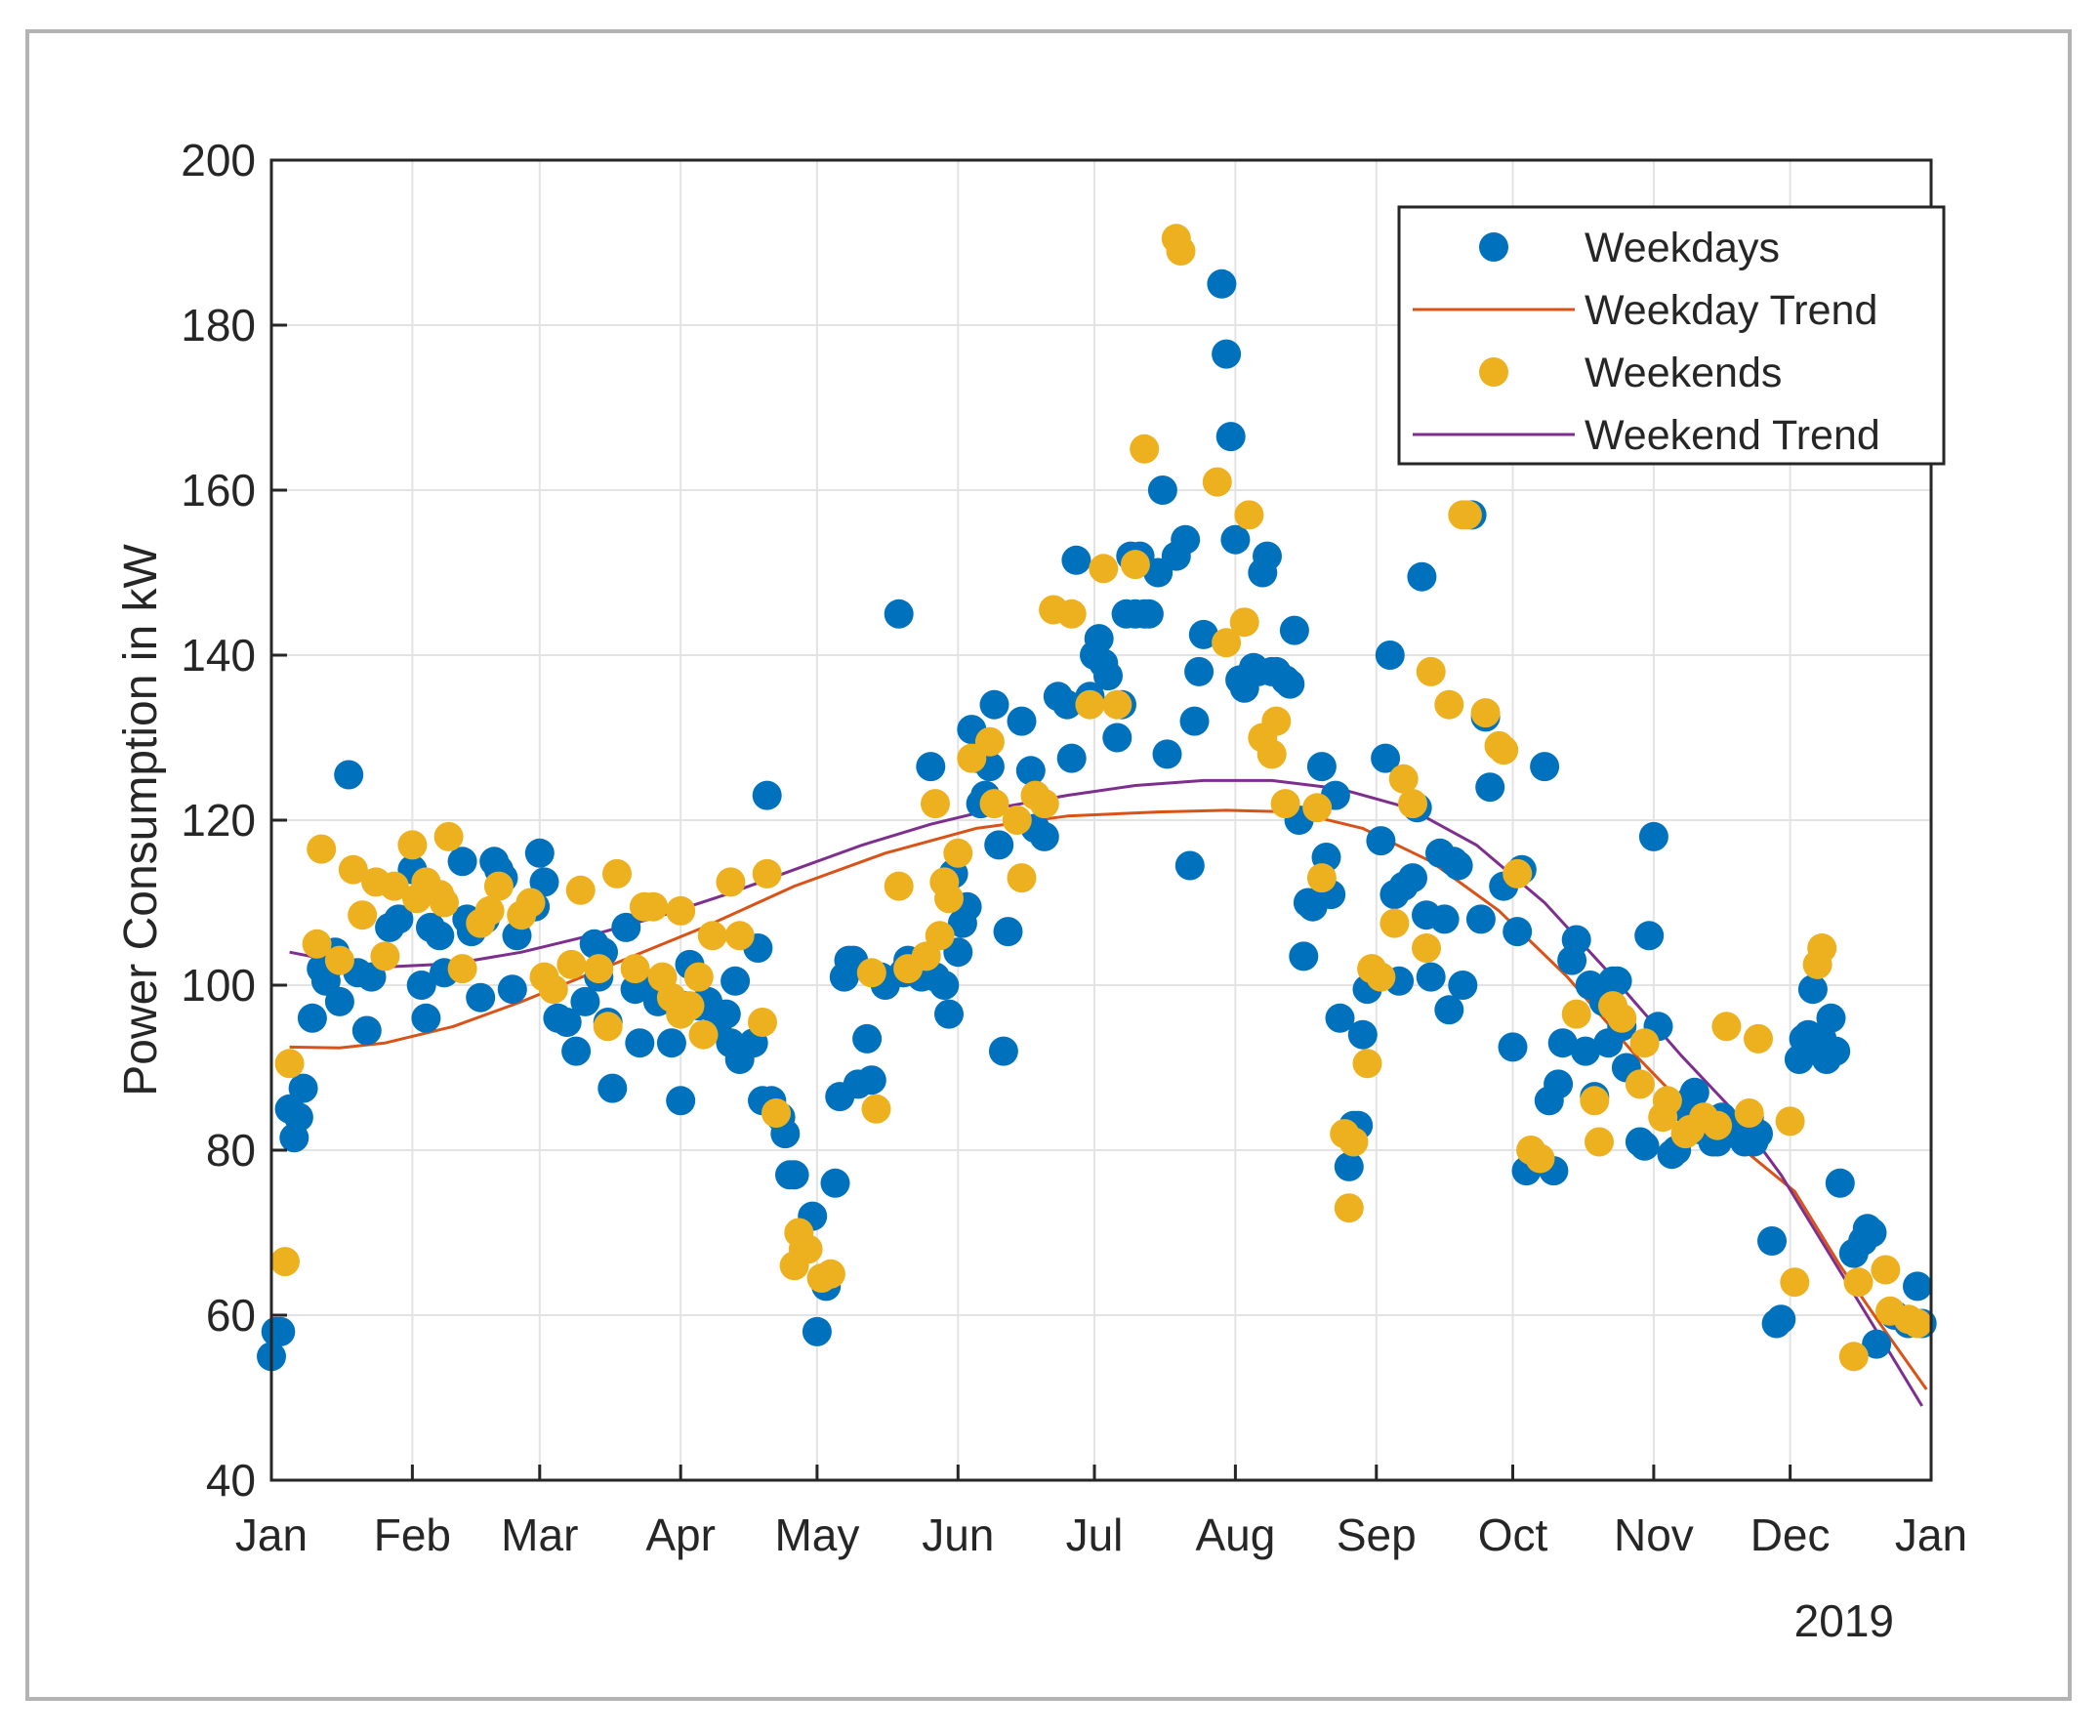 This screenshot has height=1736, width=2100. Describe the element at coordinates (1095, 1534) in the screenshot. I see `x-tick-label: Jul` at that location.